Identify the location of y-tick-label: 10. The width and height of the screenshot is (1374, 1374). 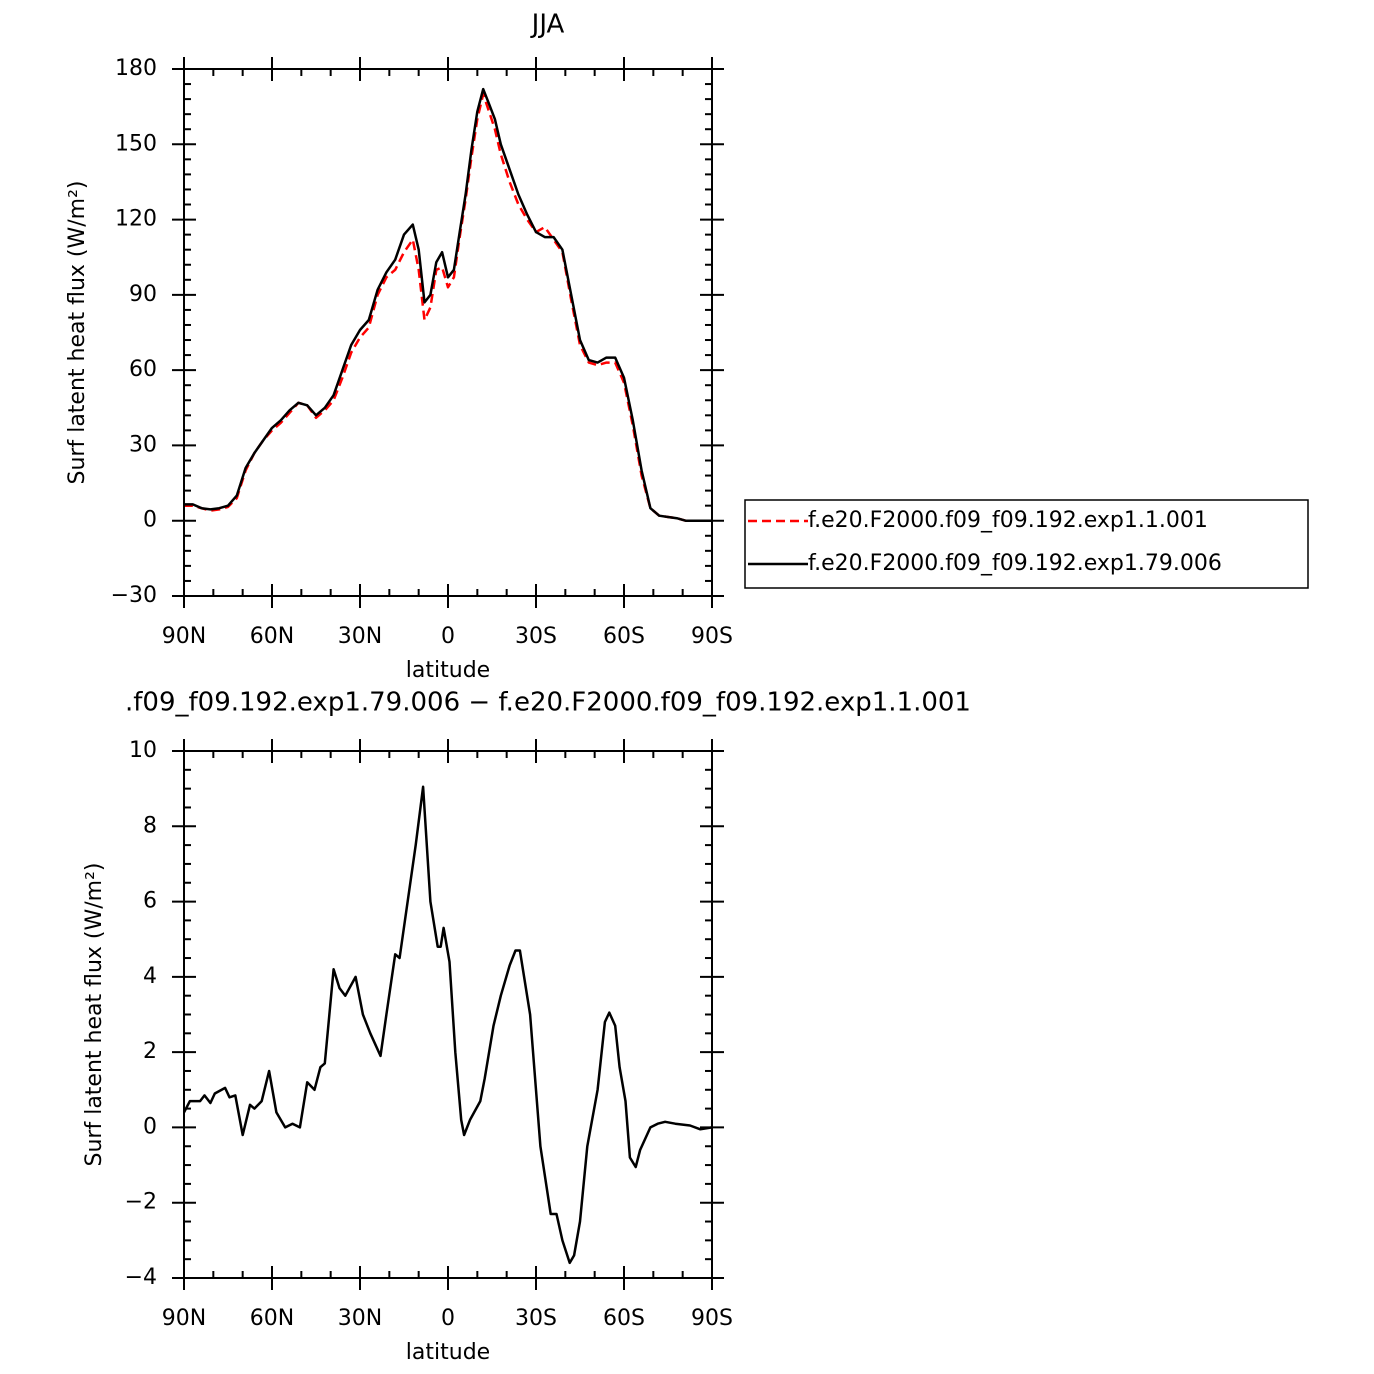
(143, 750).